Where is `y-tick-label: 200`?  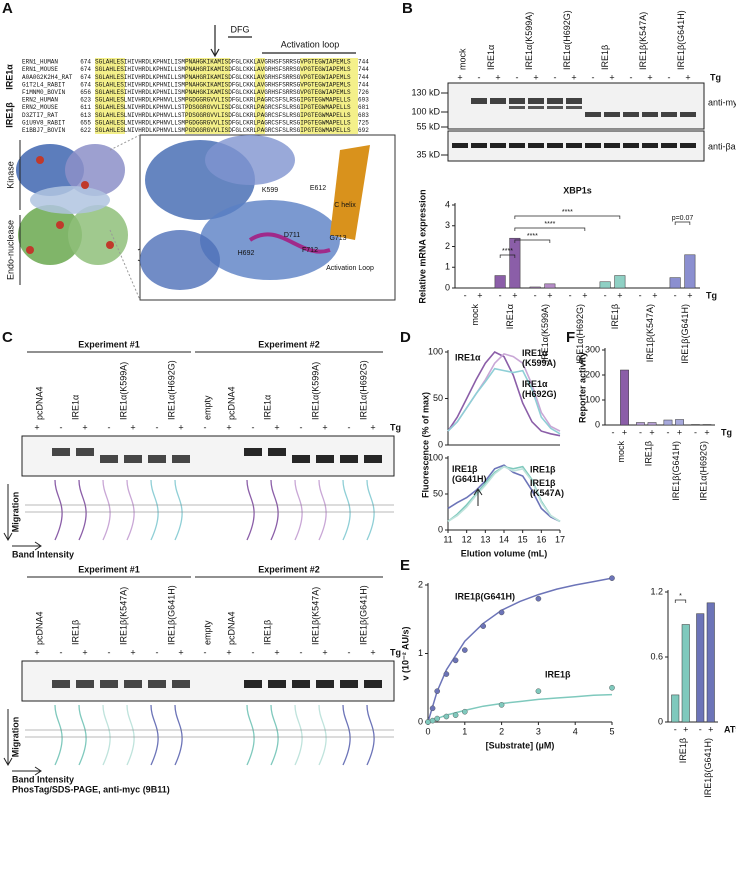 y-tick-label: 200 is located at coordinates (592, 374).